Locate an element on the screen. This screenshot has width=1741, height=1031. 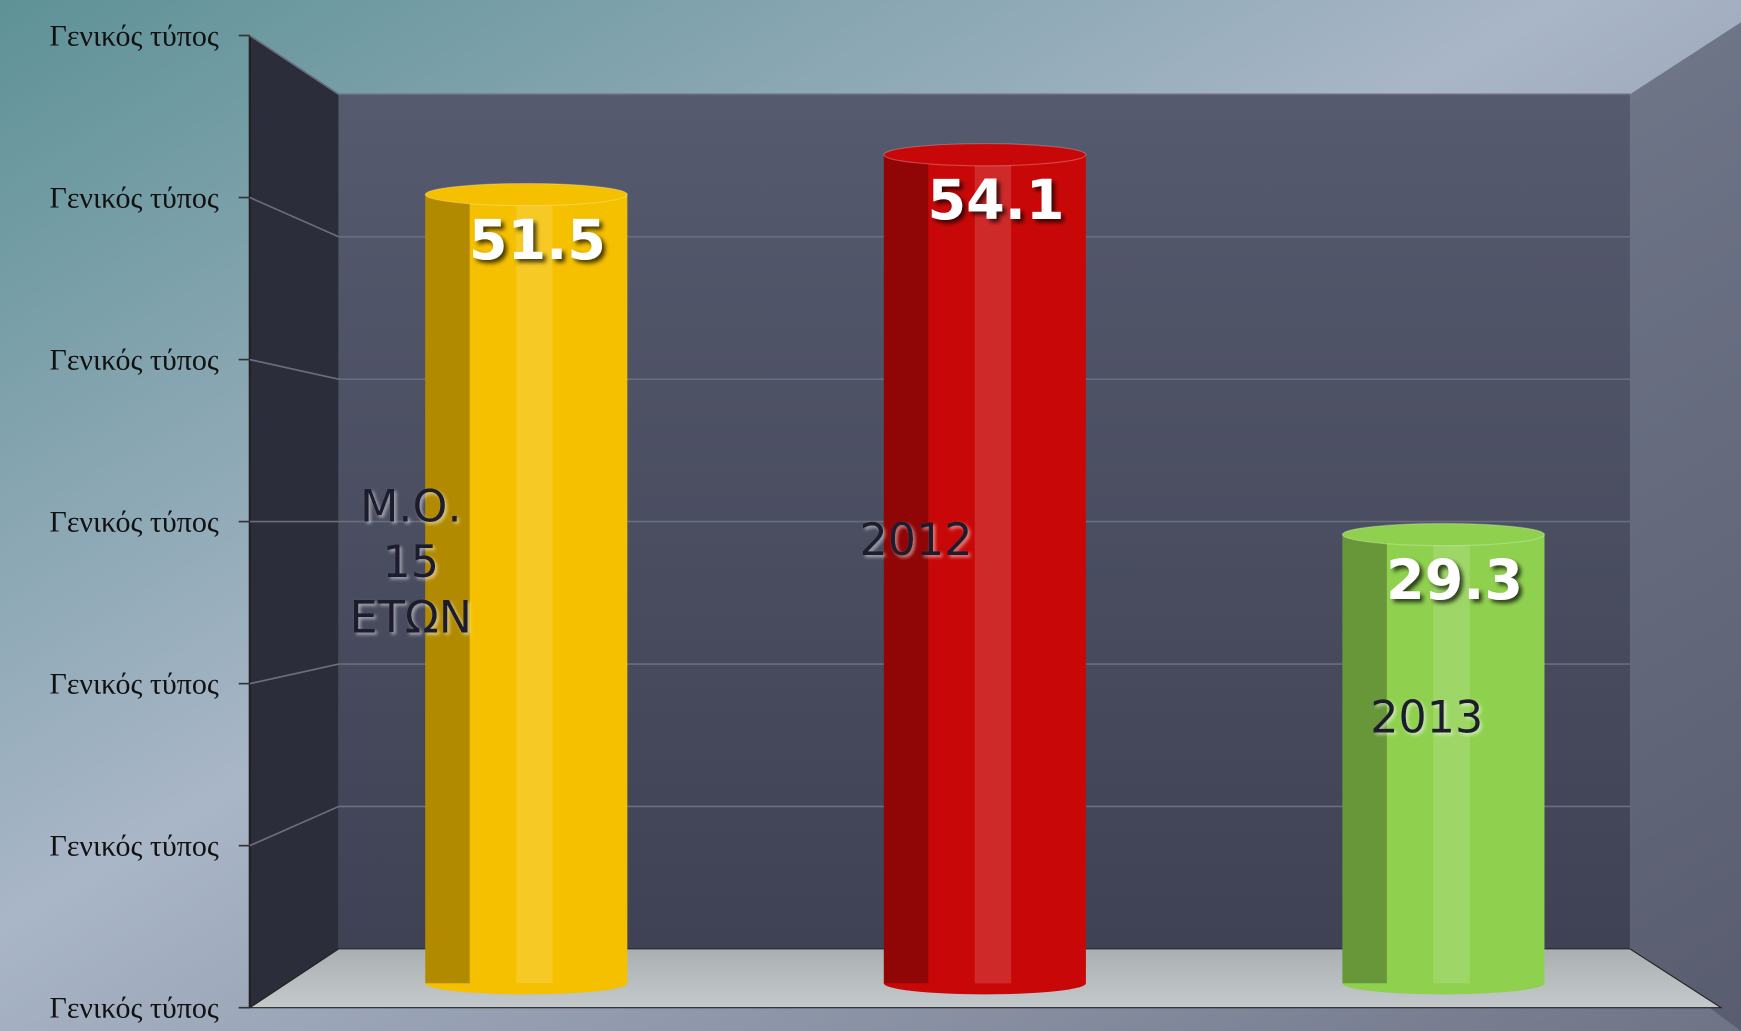
value-label: 54.1 is located at coordinates (995, 200).